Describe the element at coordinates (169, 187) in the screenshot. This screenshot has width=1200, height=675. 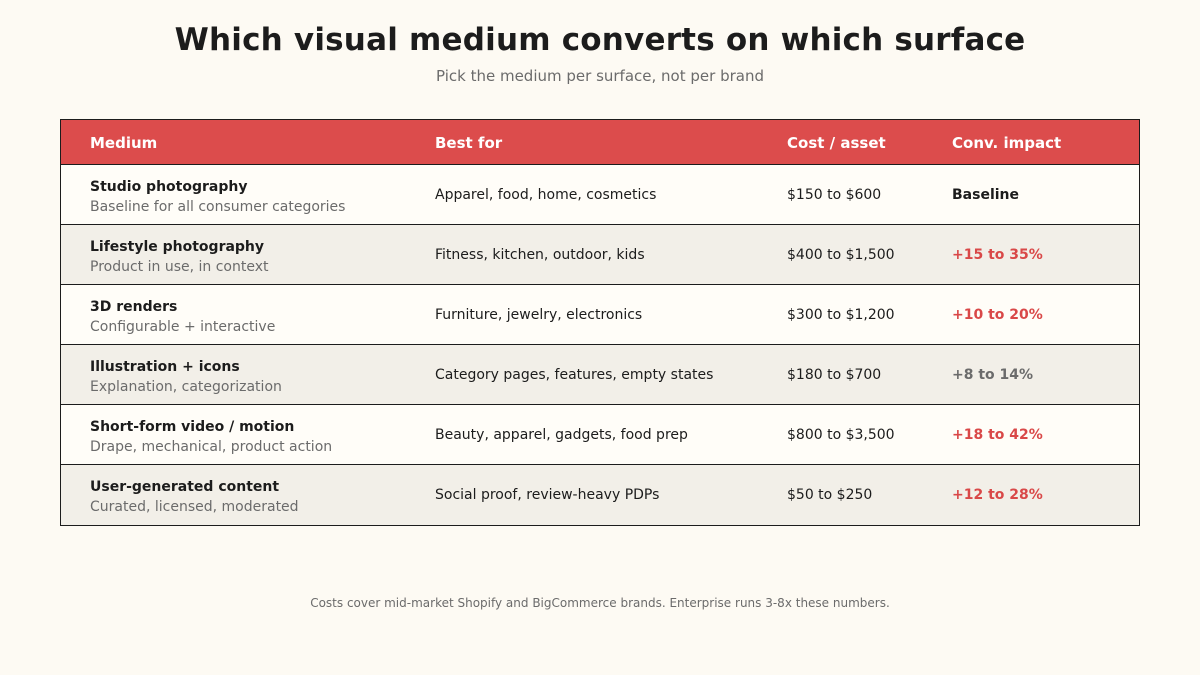
I see `medium-name: Studio photography` at that location.